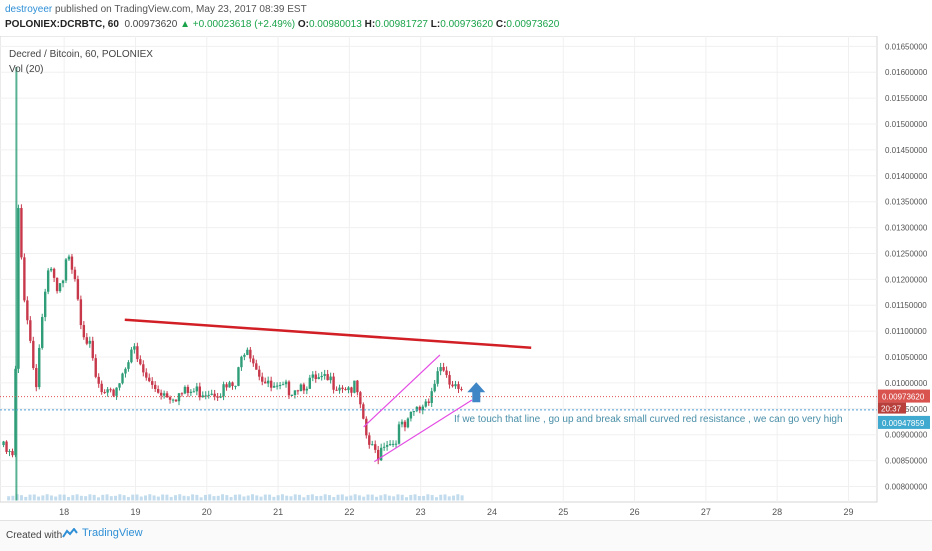 The height and width of the screenshot is (551, 932). Describe the element at coordinates (34, 535) in the screenshot. I see `created-with-label: Created with` at that location.